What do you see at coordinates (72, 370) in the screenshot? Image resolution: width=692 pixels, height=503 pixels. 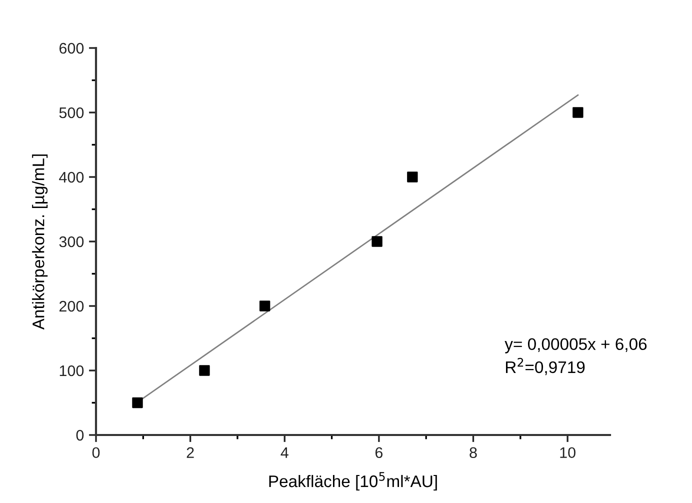 I see `y-tick-label: 100` at bounding box center [72, 370].